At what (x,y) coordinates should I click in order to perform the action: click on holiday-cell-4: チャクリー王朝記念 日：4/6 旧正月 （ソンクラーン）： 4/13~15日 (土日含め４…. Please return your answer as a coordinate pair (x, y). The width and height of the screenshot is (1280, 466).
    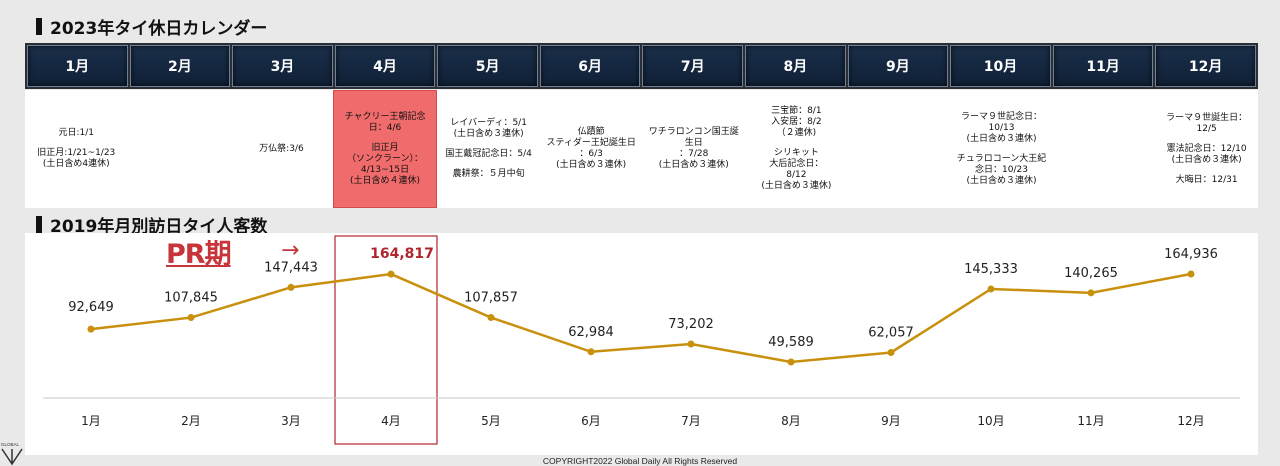
    Looking at the image, I should click on (385, 149).